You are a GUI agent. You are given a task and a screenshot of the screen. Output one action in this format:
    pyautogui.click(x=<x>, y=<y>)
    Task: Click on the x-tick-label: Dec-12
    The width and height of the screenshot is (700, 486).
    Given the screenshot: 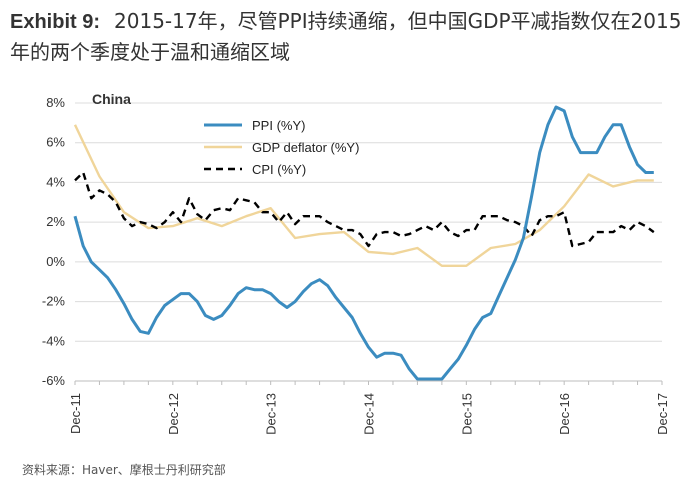 What is the action you would take?
    pyautogui.click(x=173, y=414)
    